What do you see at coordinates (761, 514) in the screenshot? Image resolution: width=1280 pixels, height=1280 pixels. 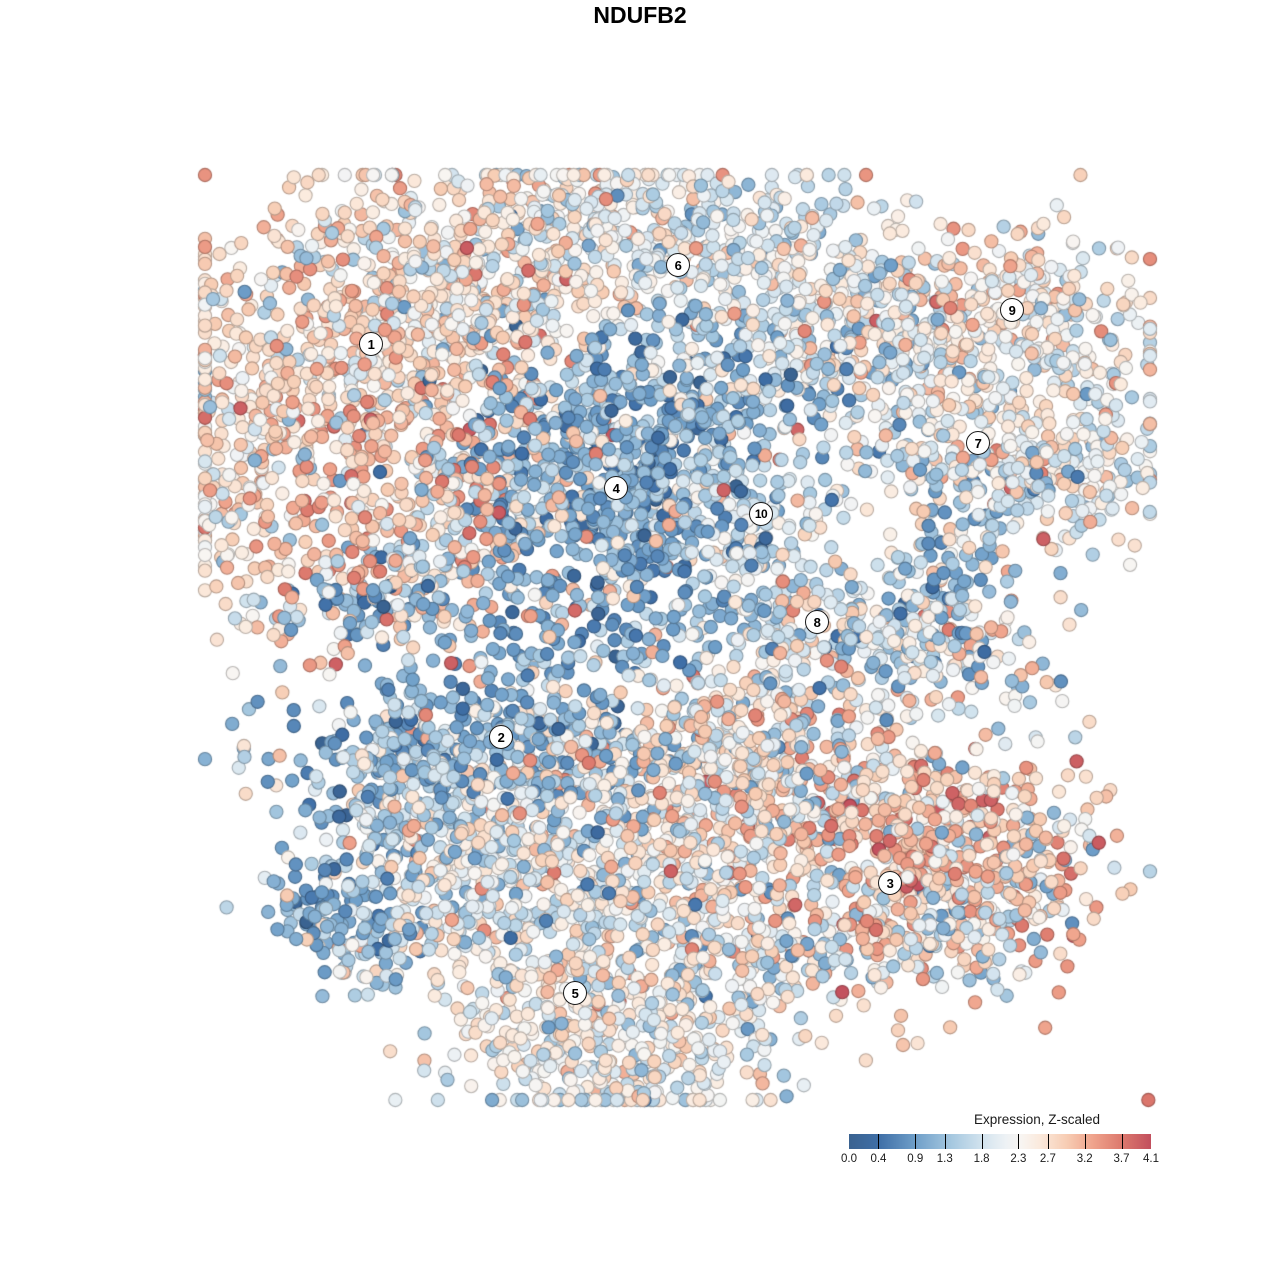 I see `cluster-label-10: 10` at bounding box center [761, 514].